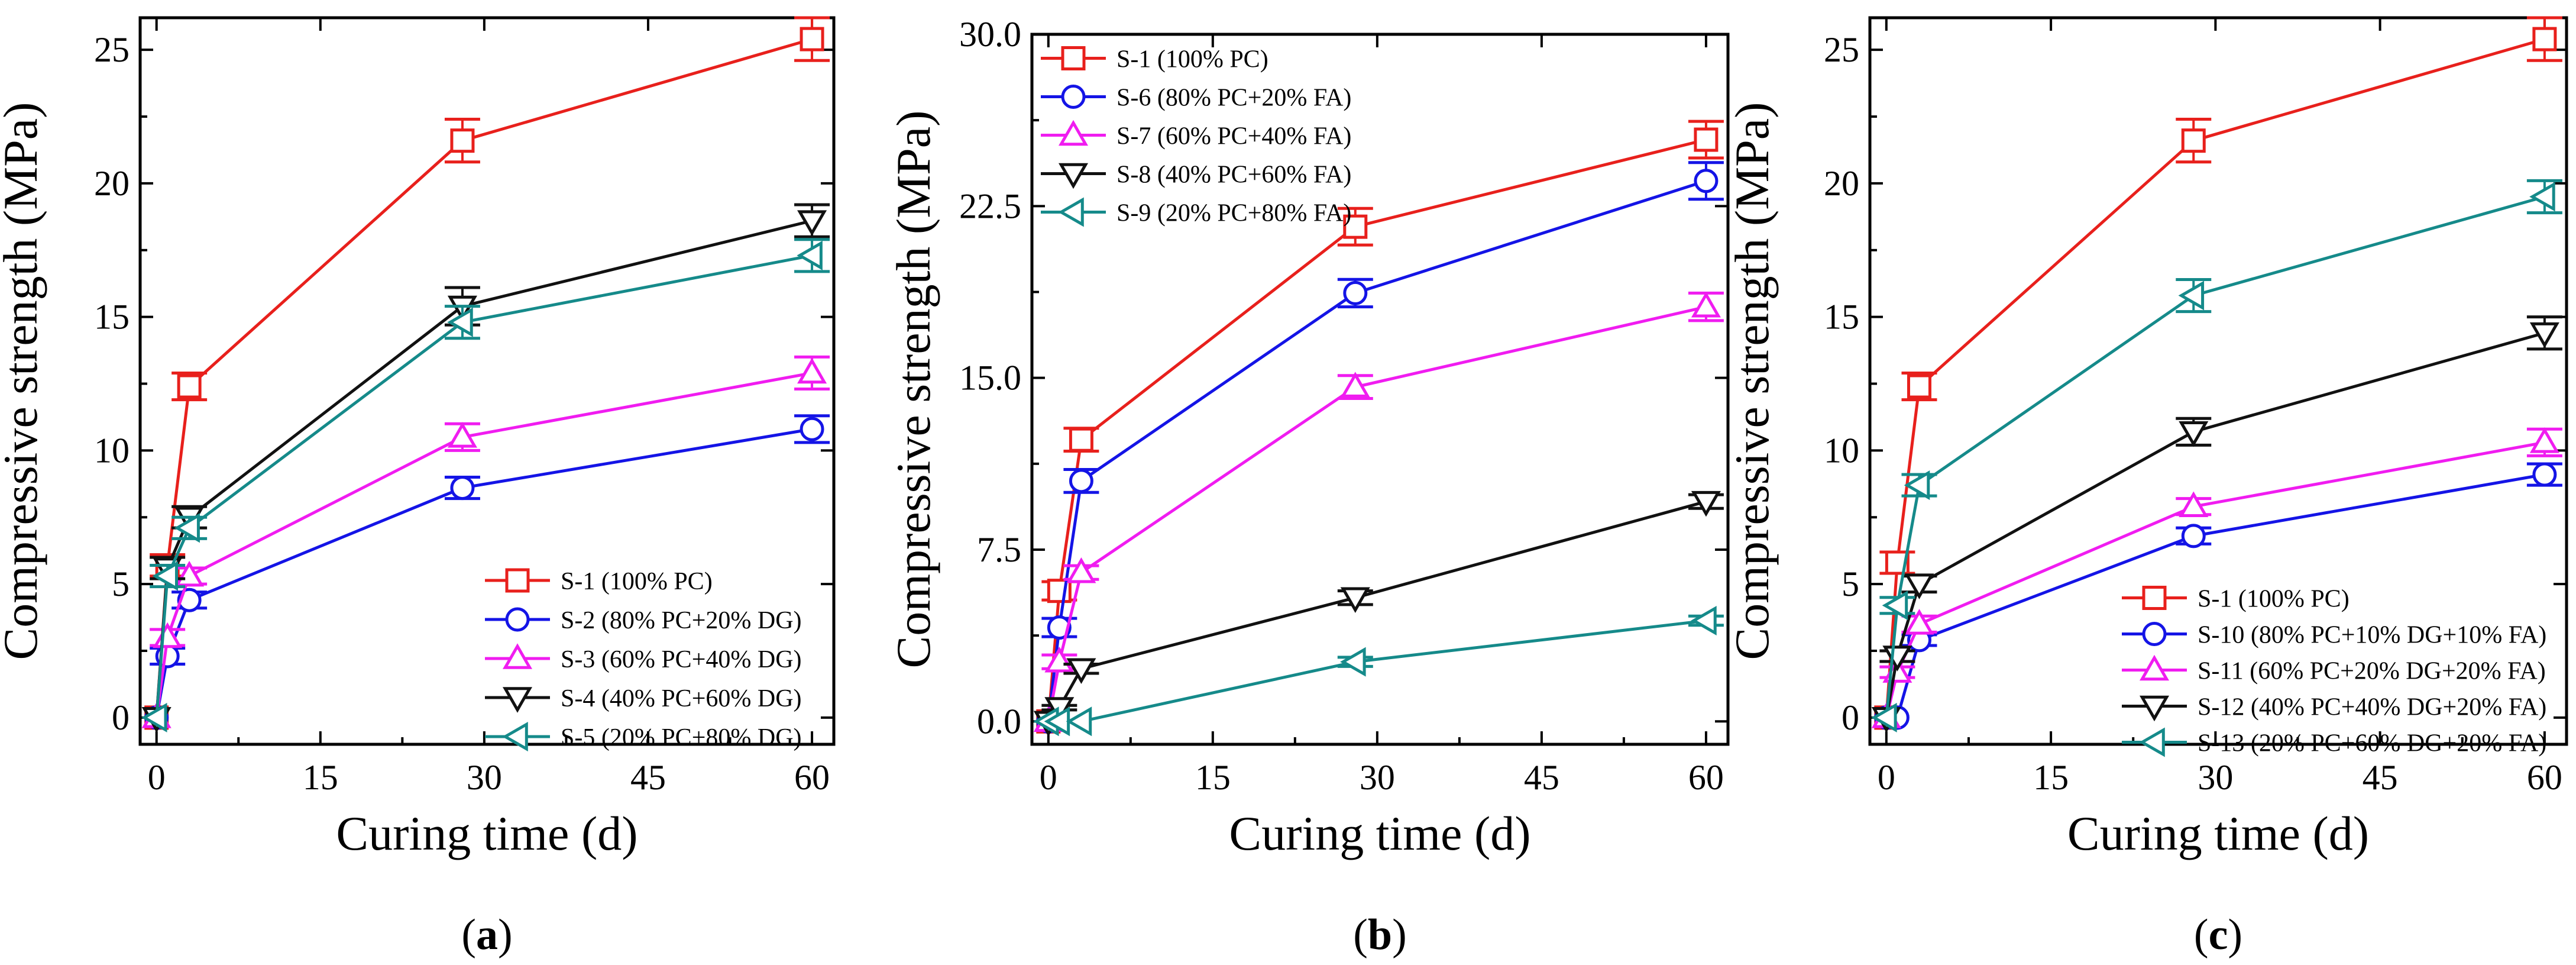 The image size is (2576, 965). I want to click on y-tick-label: 15, so click(112, 317).